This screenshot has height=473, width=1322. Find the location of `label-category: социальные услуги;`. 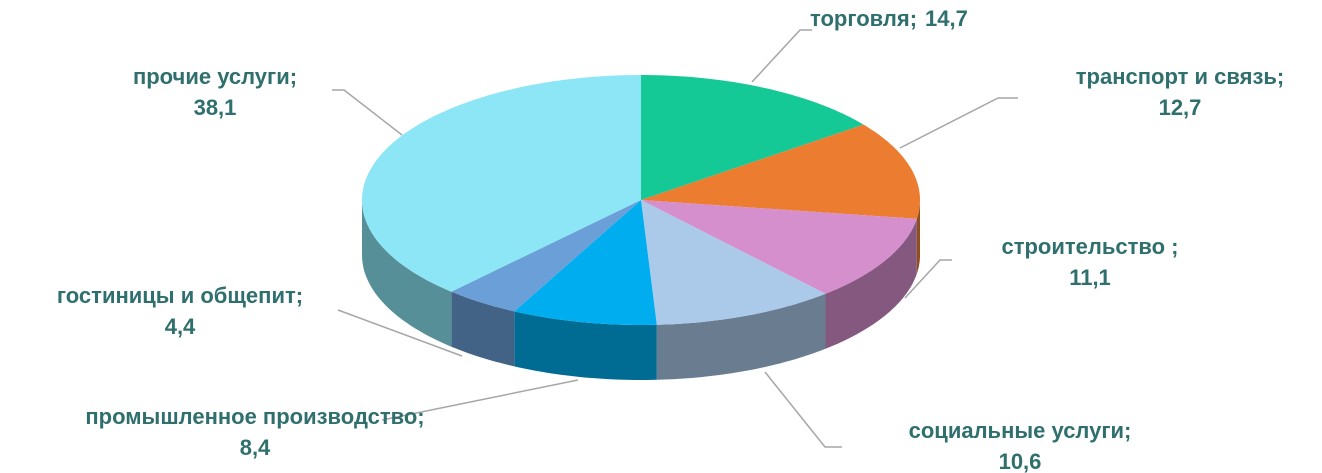

label-category: социальные услуги; is located at coordinates (1020, 430).